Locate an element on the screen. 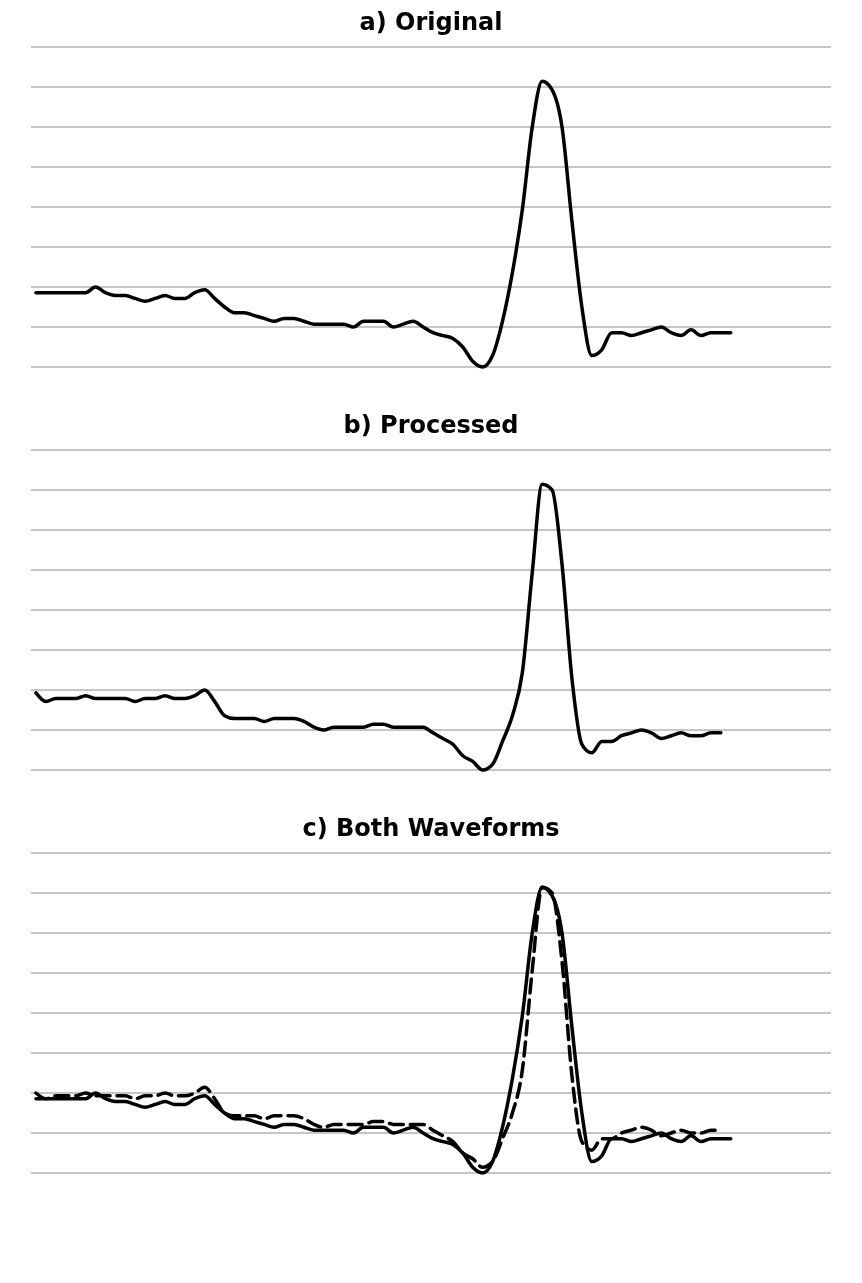 The image size is (862, 1283). chart-title: c) Both Waveforms is located at coordinates (431, 827).